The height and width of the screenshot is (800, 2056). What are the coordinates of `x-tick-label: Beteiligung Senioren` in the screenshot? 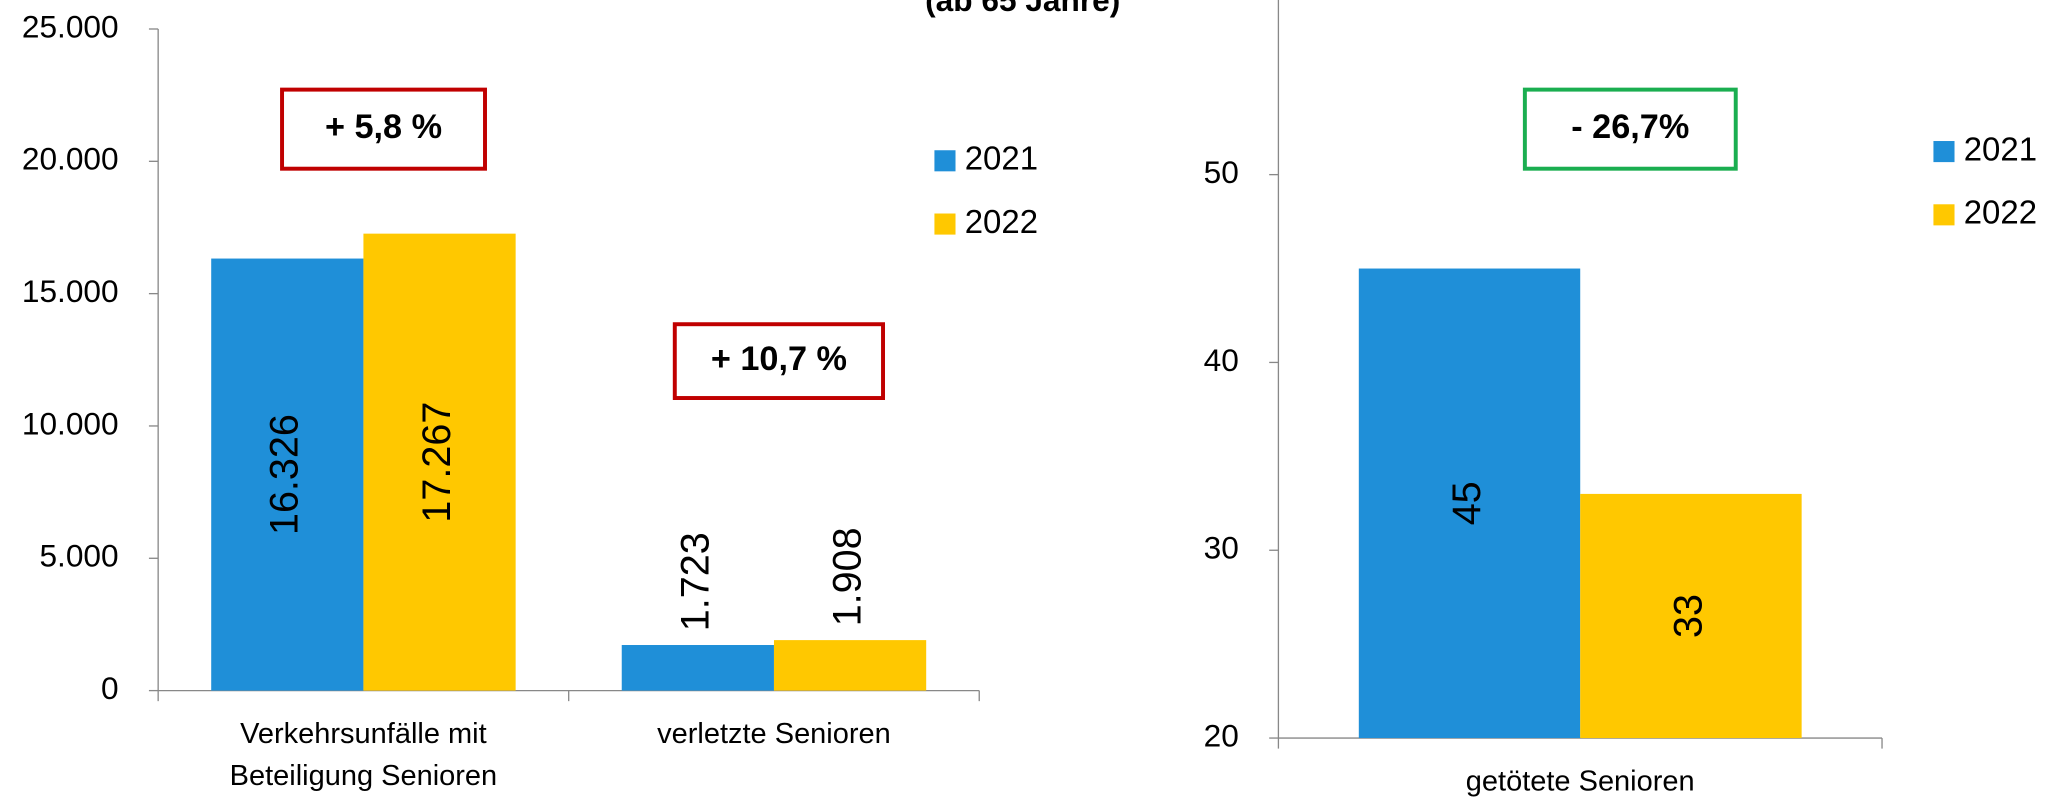 It's located at (364, 776).